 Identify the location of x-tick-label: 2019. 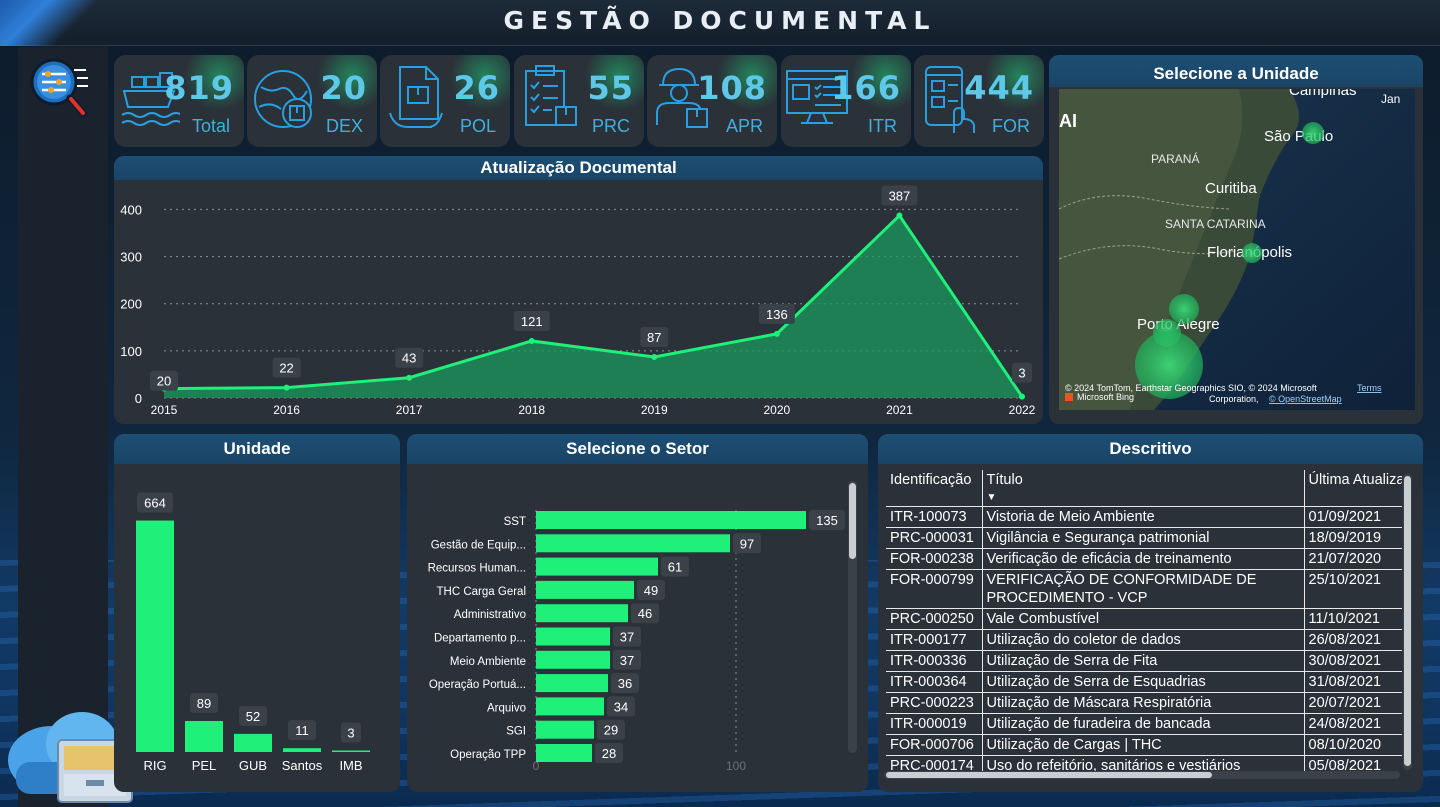
(654, 410).